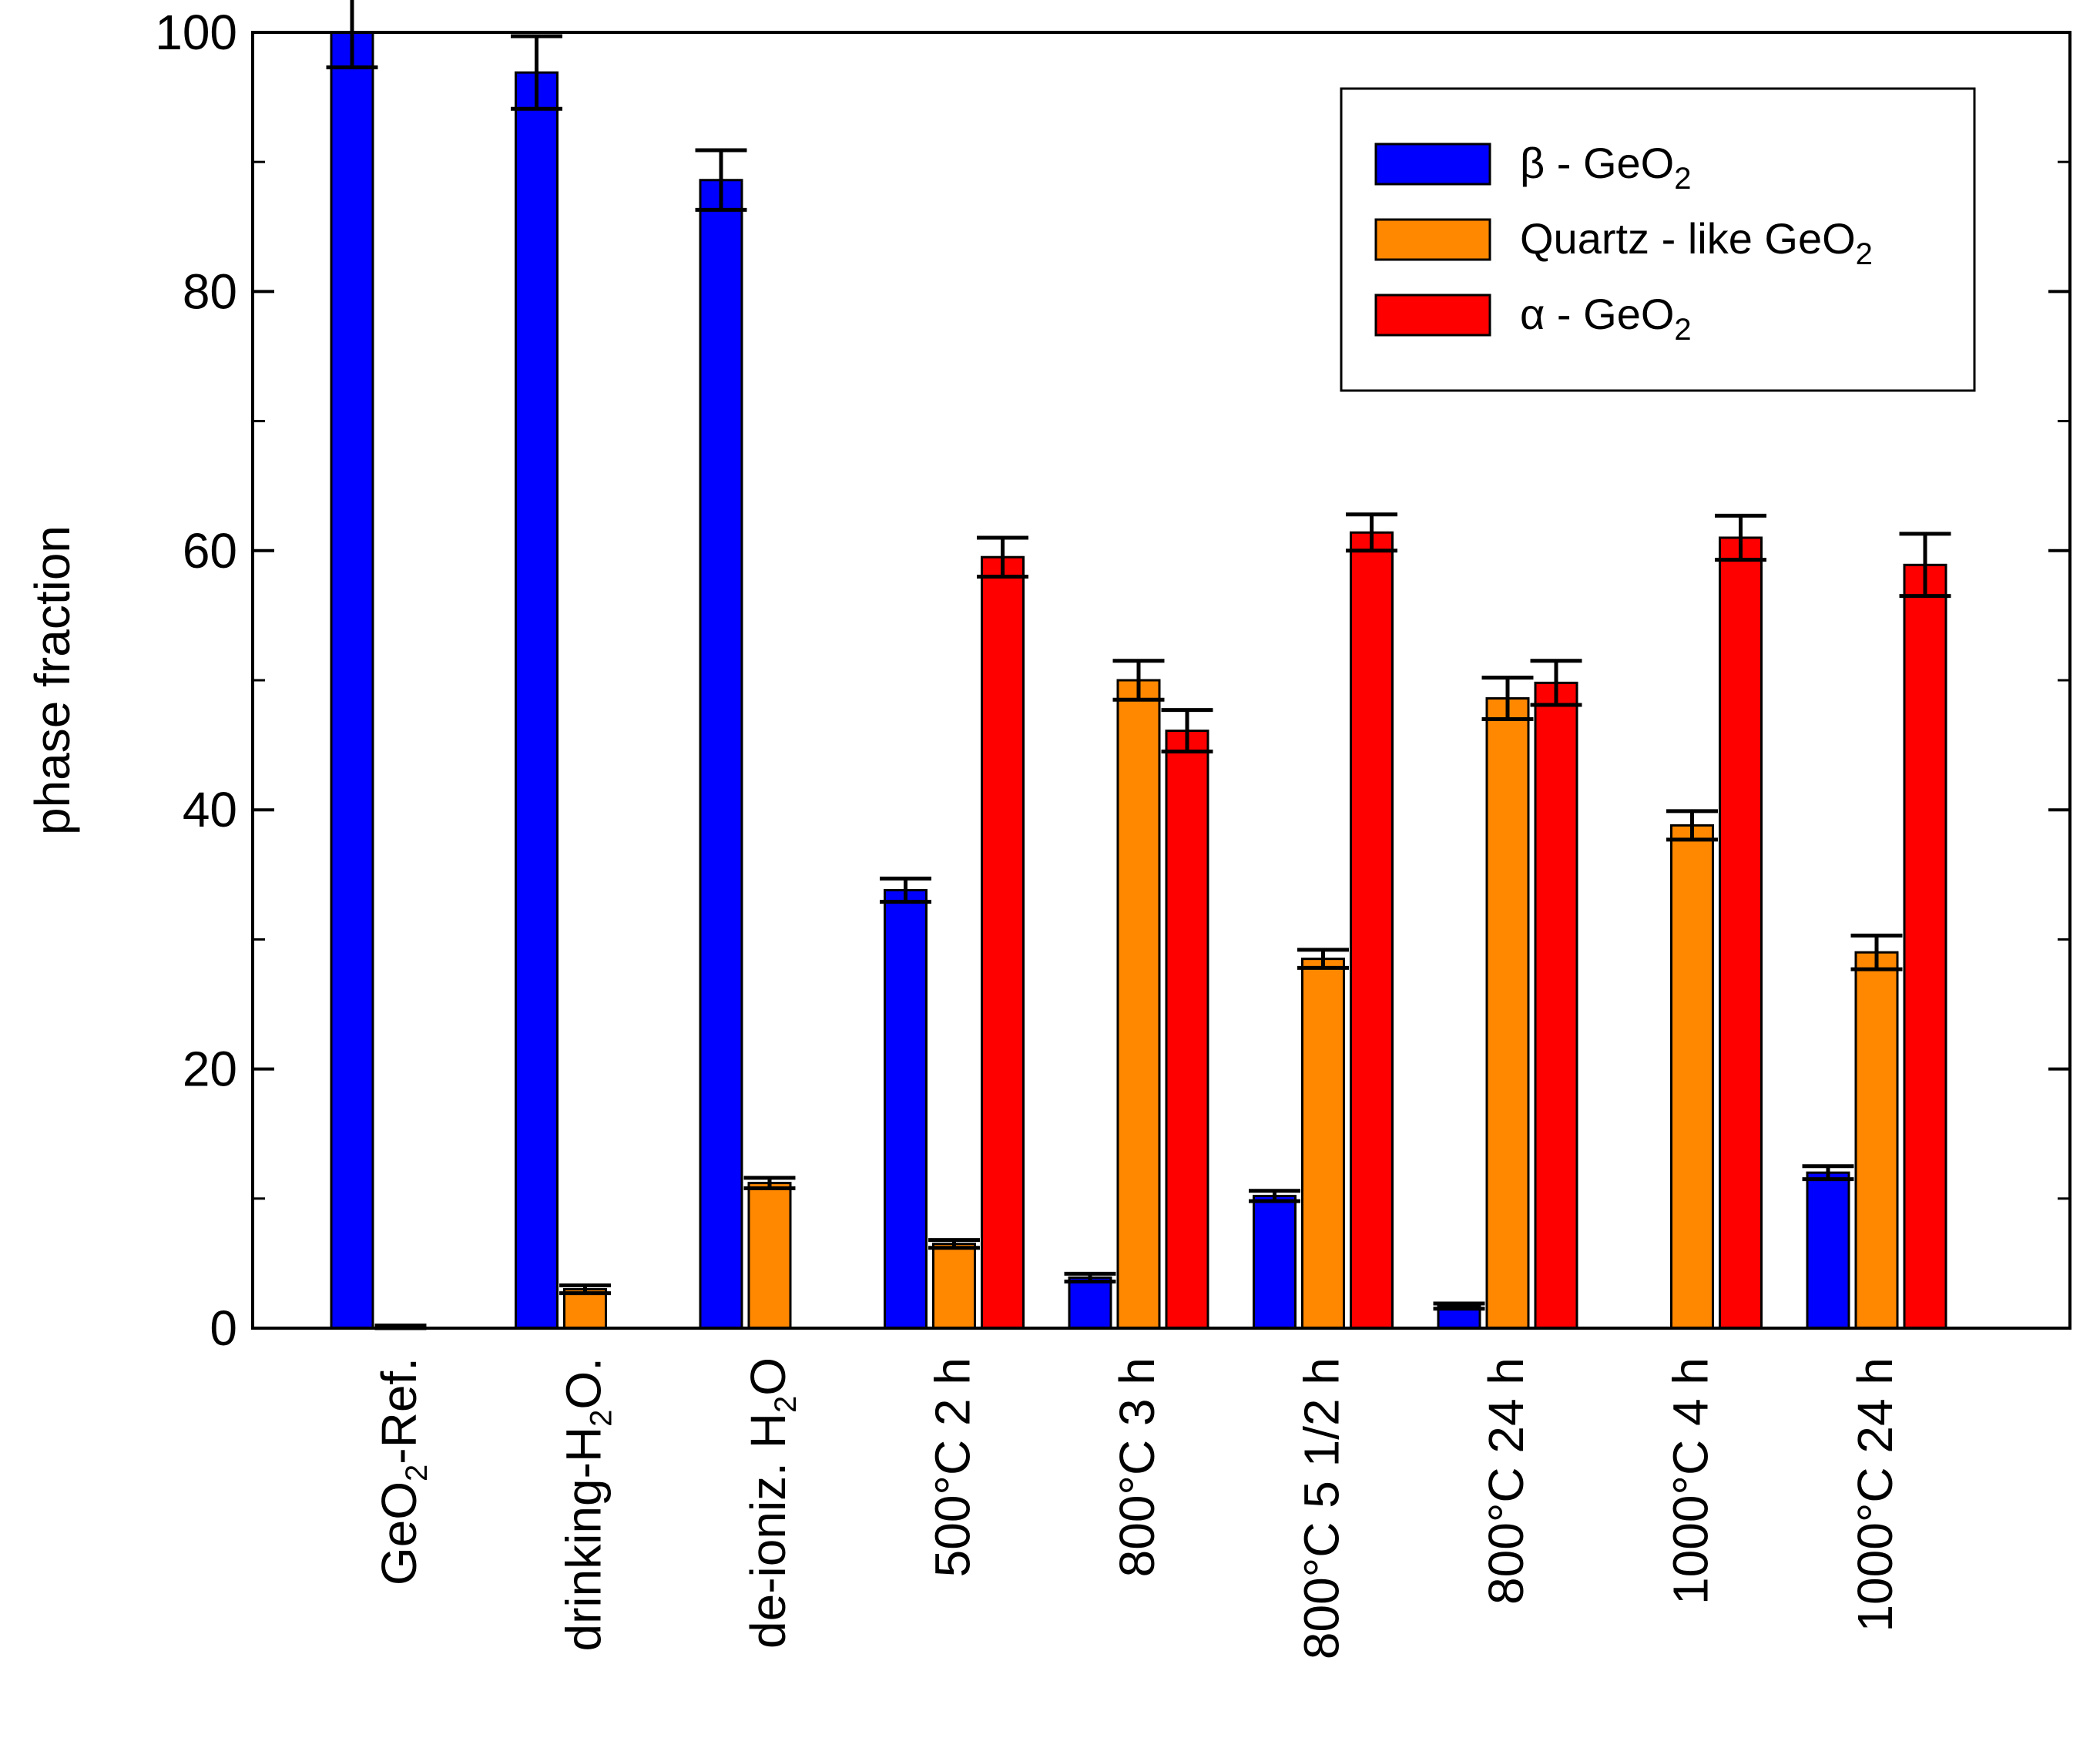  What do you see at coordinates (1691, 1481) in the screenshot?
I see `x-category-label: 1000°C 4 h` at bounding box center [1691, 1481].